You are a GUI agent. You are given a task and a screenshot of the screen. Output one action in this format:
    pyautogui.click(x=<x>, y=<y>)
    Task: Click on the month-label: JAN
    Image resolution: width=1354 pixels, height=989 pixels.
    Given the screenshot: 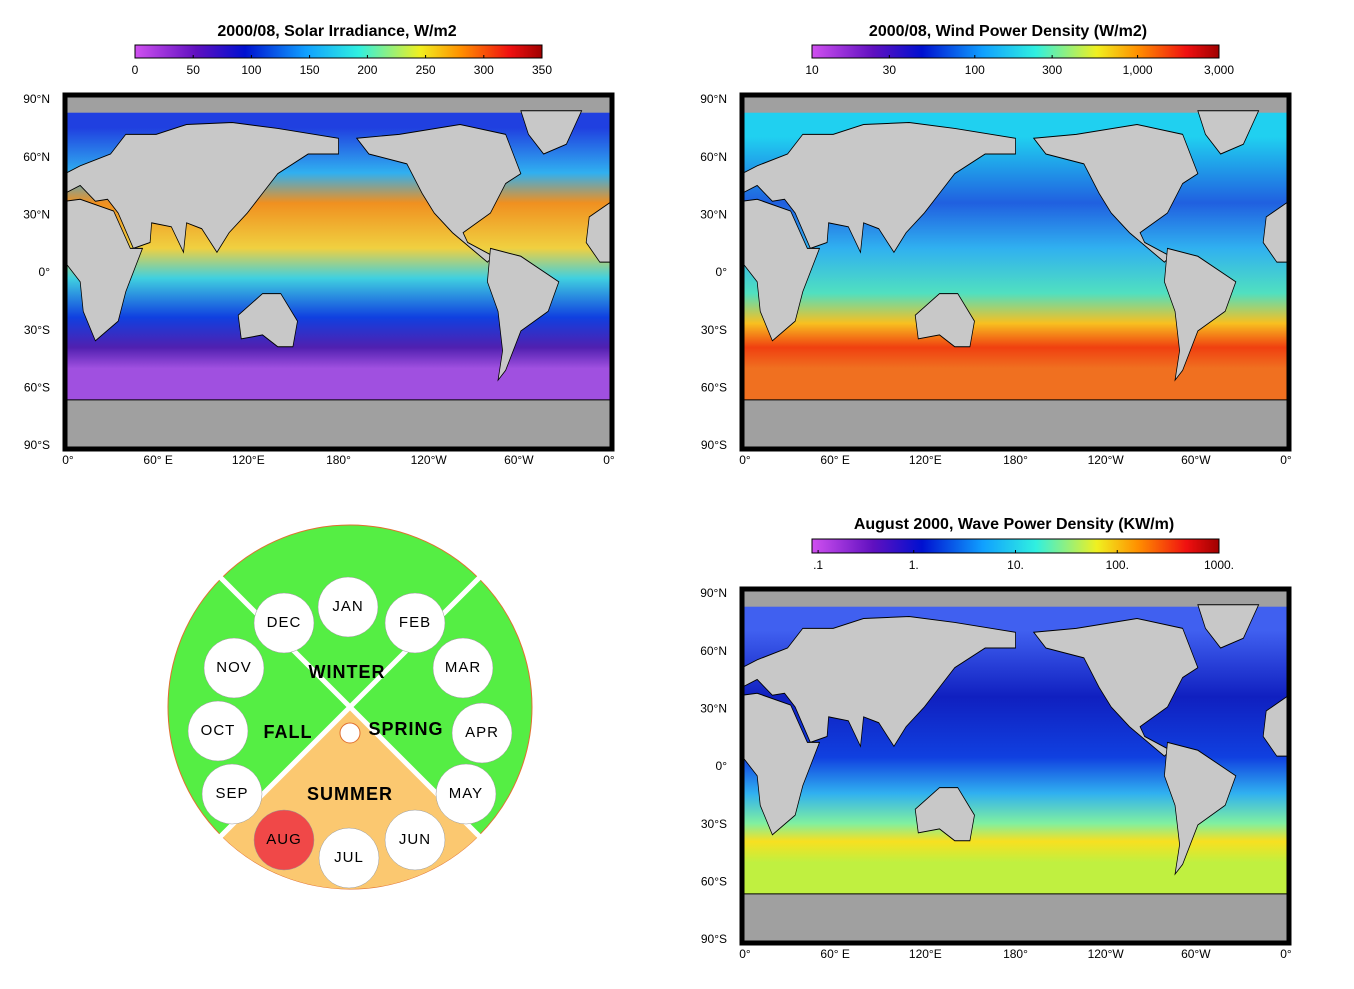 What is the action you would take?
    pyautogui.click(x=347, y=606)
    